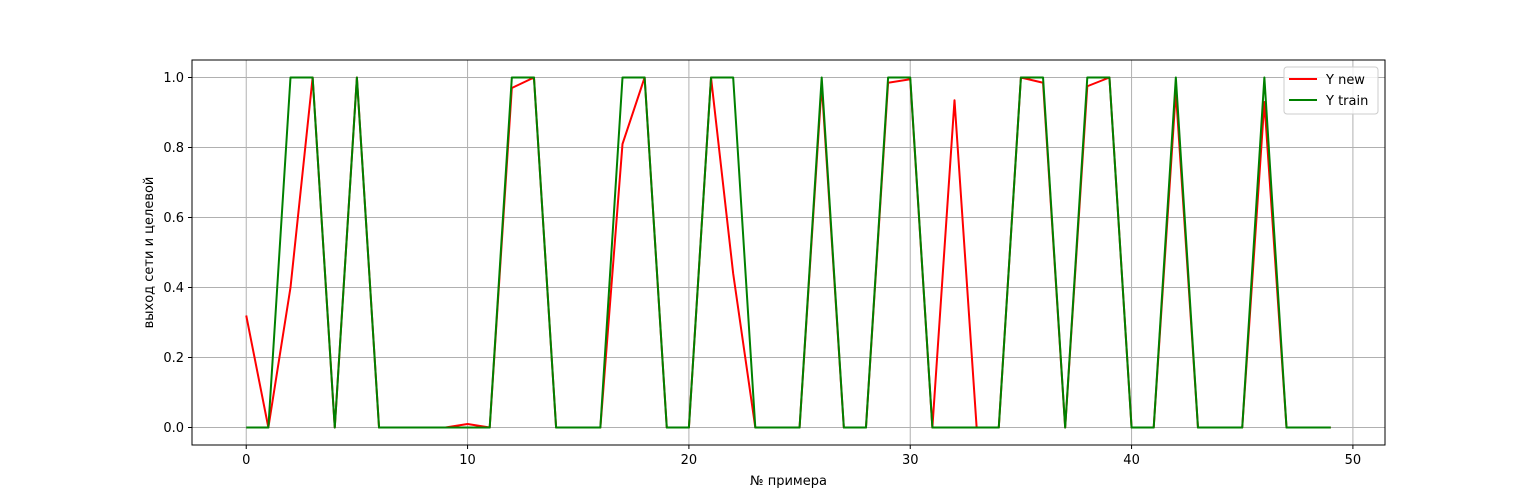  What do you see at coordinates (1331, 90) in the screenshot?
I see `legend: Y new Y train` at bounding box center [1331, 90].